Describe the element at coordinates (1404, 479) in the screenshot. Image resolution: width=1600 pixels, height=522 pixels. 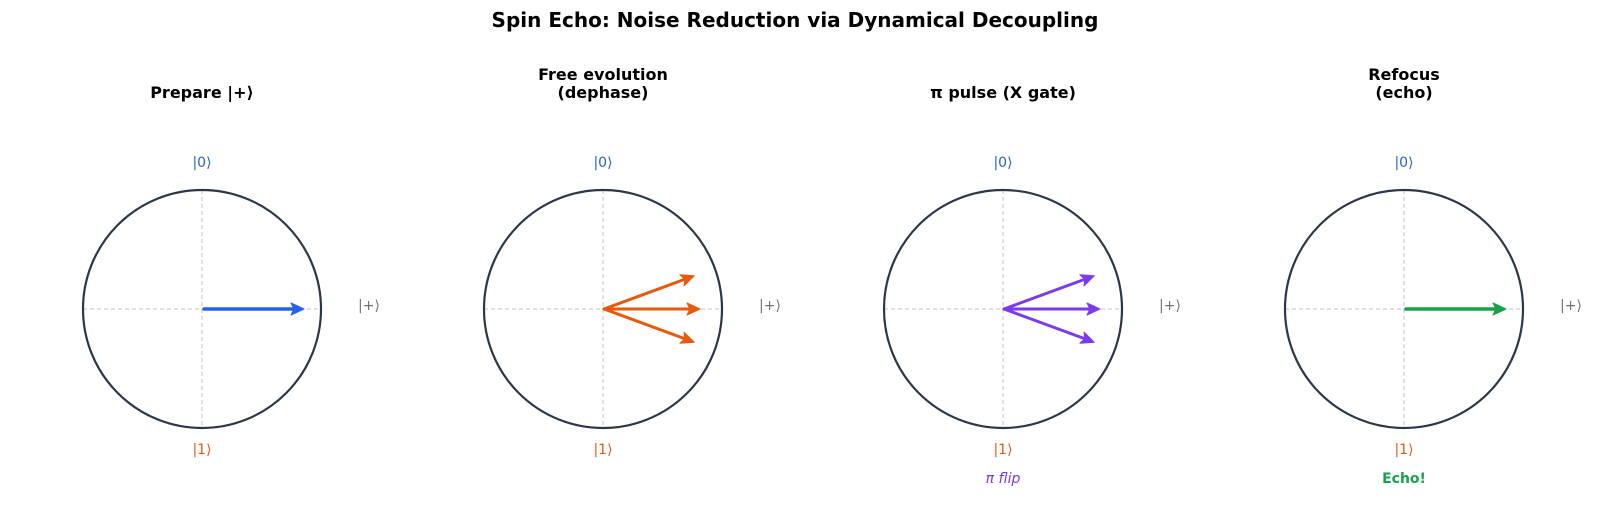
I see `panel-caption: Echo!` at that location.